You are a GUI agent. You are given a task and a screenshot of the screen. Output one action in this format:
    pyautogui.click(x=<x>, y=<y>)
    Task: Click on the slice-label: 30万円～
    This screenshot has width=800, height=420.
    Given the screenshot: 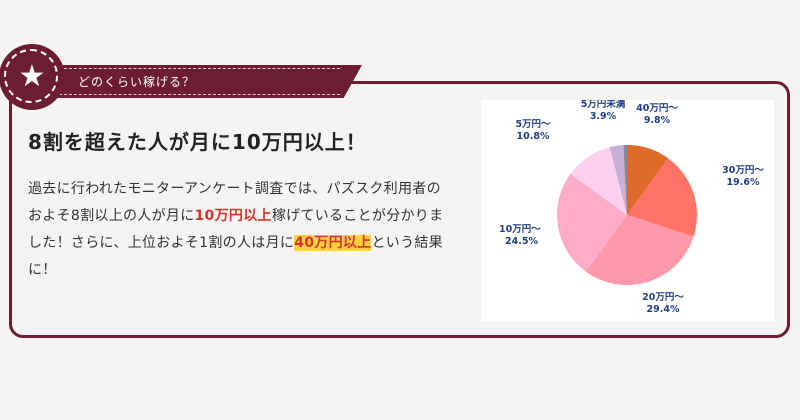 What is the action you would take?
    pyautogui.click(x=743, y=170)
    